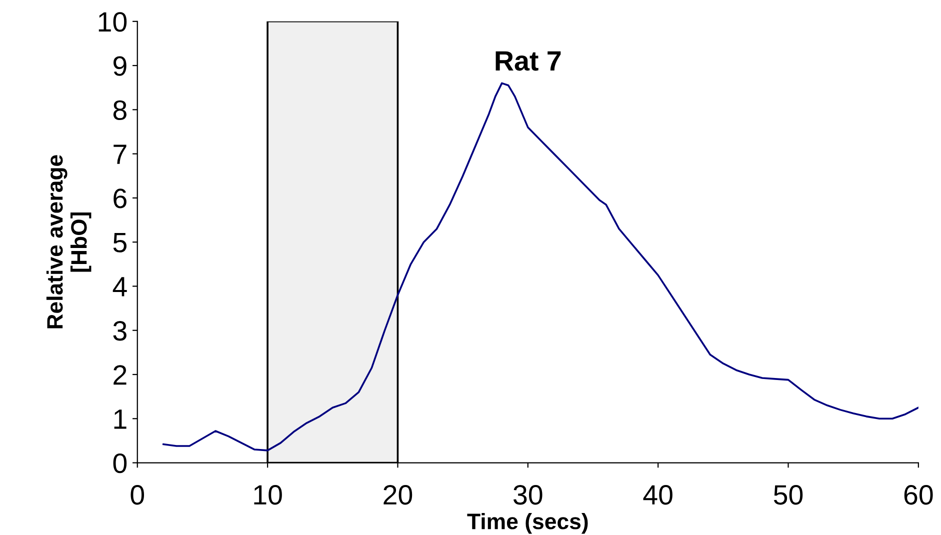 Image resolution: width=941 pixels, height=535 pixels. Describe the element at coordinates (119, 242) in the screenshot. I see `y-tick-label: 5` at that location.